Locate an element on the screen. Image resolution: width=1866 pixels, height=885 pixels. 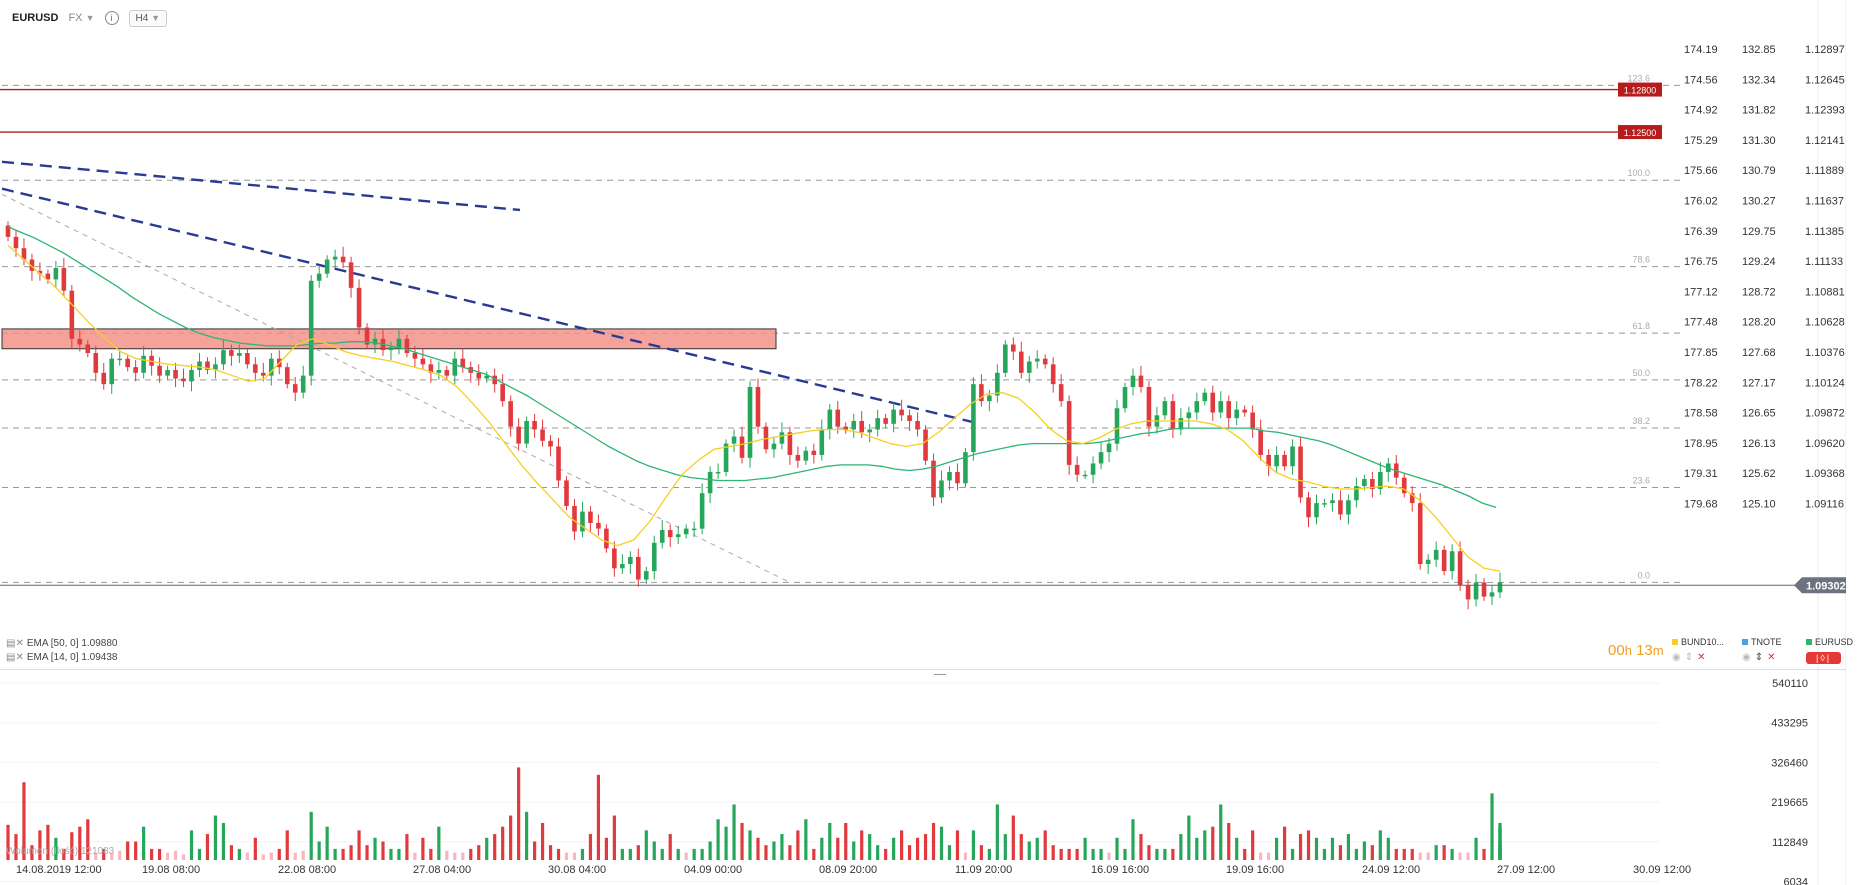
countdown-hours-unit: h is located at coordinates (1628, 650).